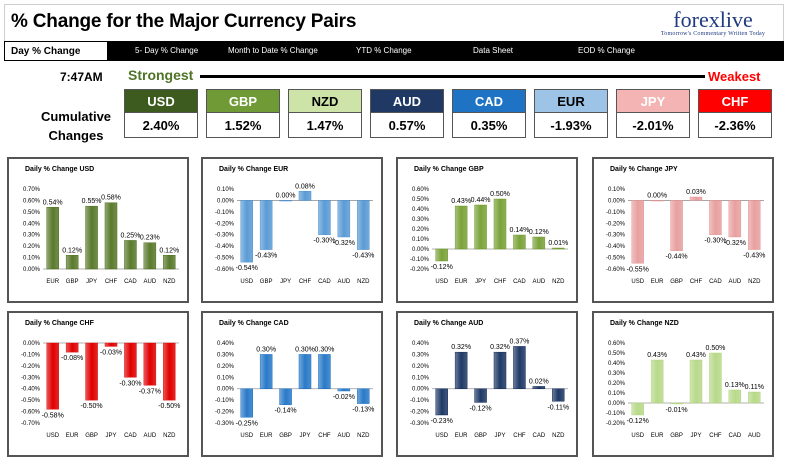  Describe the element at coordinates (167, 50) in the screenshot. I see `tab-5-day-change: 5- Day % Change` at that location.